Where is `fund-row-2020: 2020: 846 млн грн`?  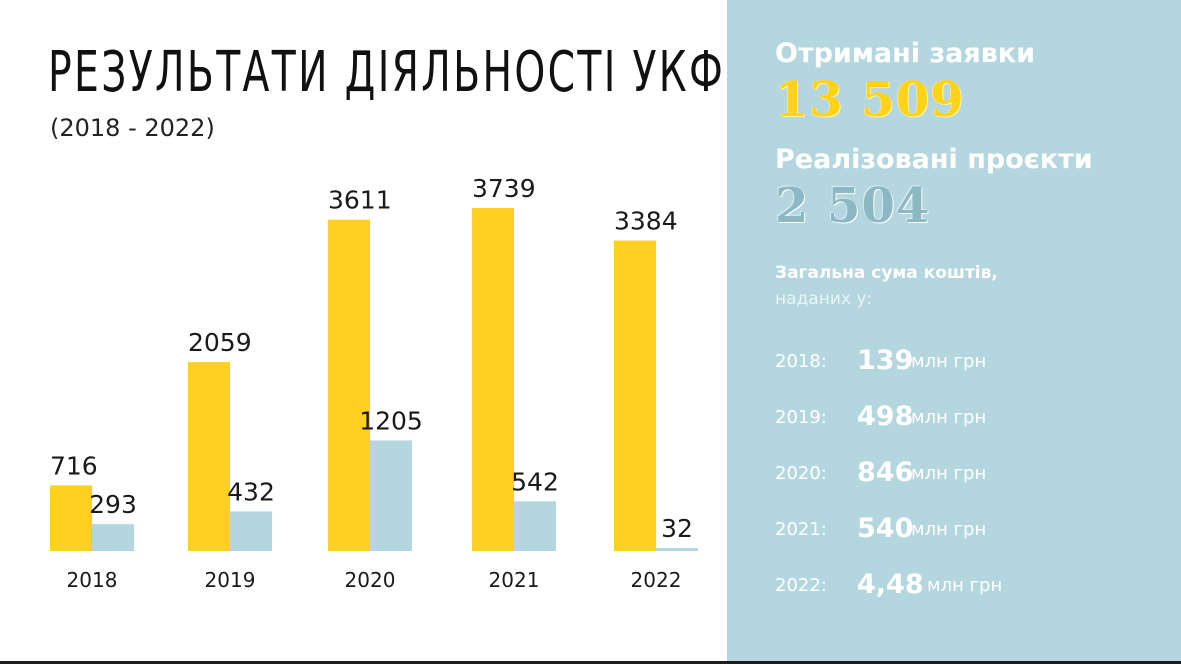
fund-row-2020: 2020: 846 млн грн is located at coordinates (965, 470).